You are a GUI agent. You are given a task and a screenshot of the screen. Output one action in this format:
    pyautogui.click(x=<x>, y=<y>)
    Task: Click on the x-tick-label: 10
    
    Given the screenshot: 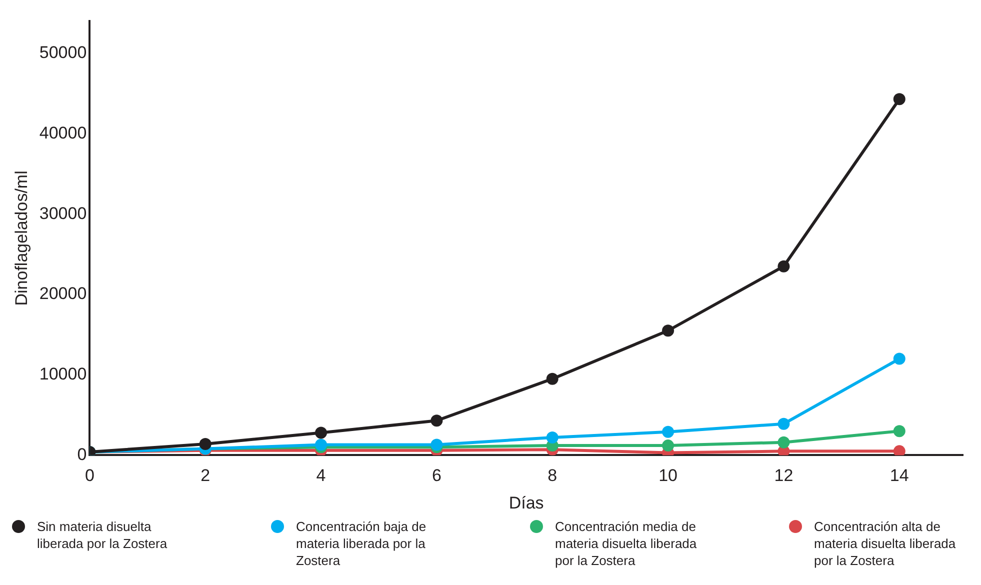 What is the action you would take?
    pyautogui.click(x=668, y=476)
    